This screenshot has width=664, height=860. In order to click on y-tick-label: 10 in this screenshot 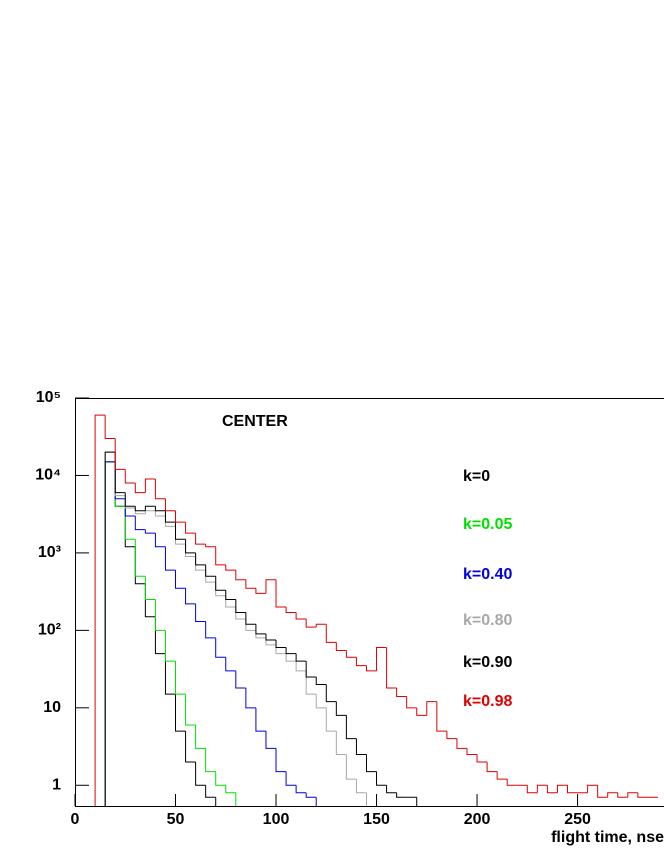, I will do `click(52, 707)`.